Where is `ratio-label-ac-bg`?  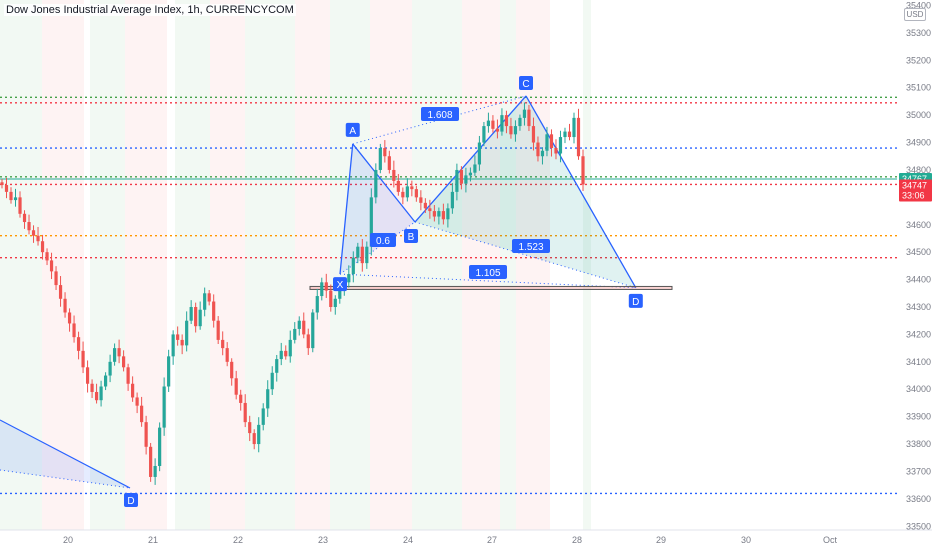 ratio-label-ac-bg is located at coordinates (440, 114).